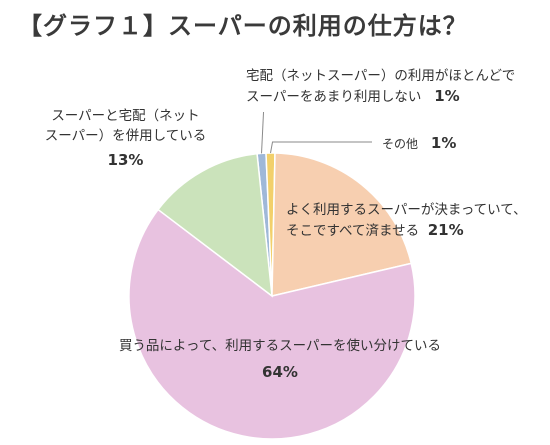 This screenshot has height=445, width=550. What do you see at coordinates (406, 210) in the screenshot?
I see `slice-label-single-store-line1: よく利用するスーパーが決まっていて、` at bounding box center [406, 210].